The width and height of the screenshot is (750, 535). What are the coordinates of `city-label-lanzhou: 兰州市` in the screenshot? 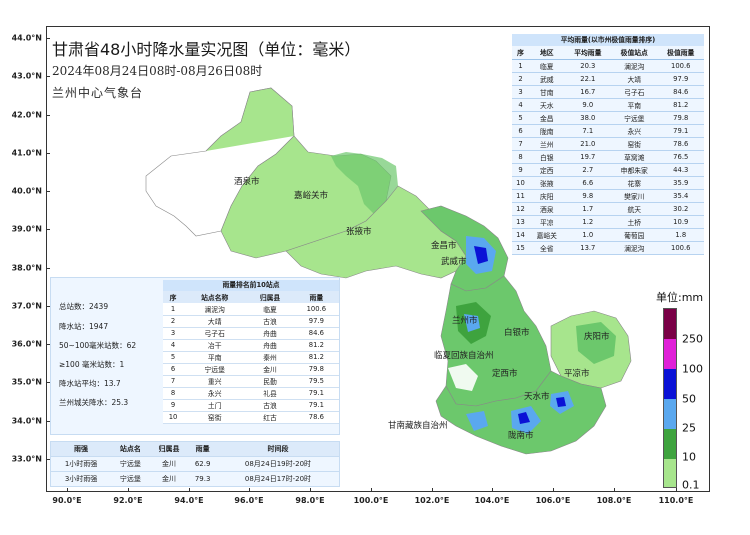 It's located at (465, 320).